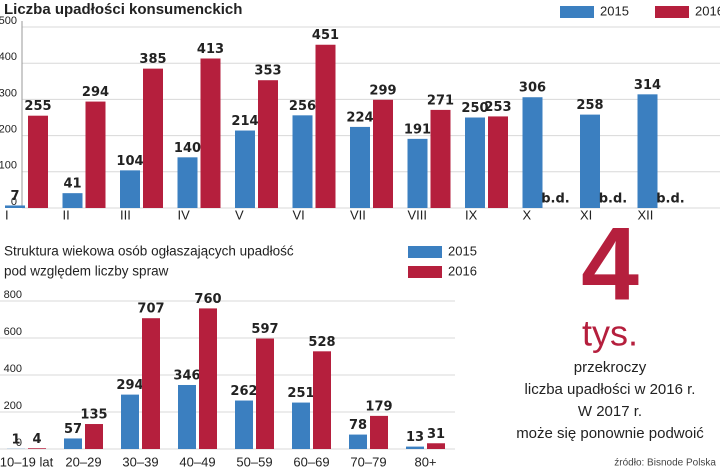 The image size is (720, 470). What do you see at coordinates (239, 214) in the screenshot?
I see `x-tick-label: V` at bounding box center [239, 214].